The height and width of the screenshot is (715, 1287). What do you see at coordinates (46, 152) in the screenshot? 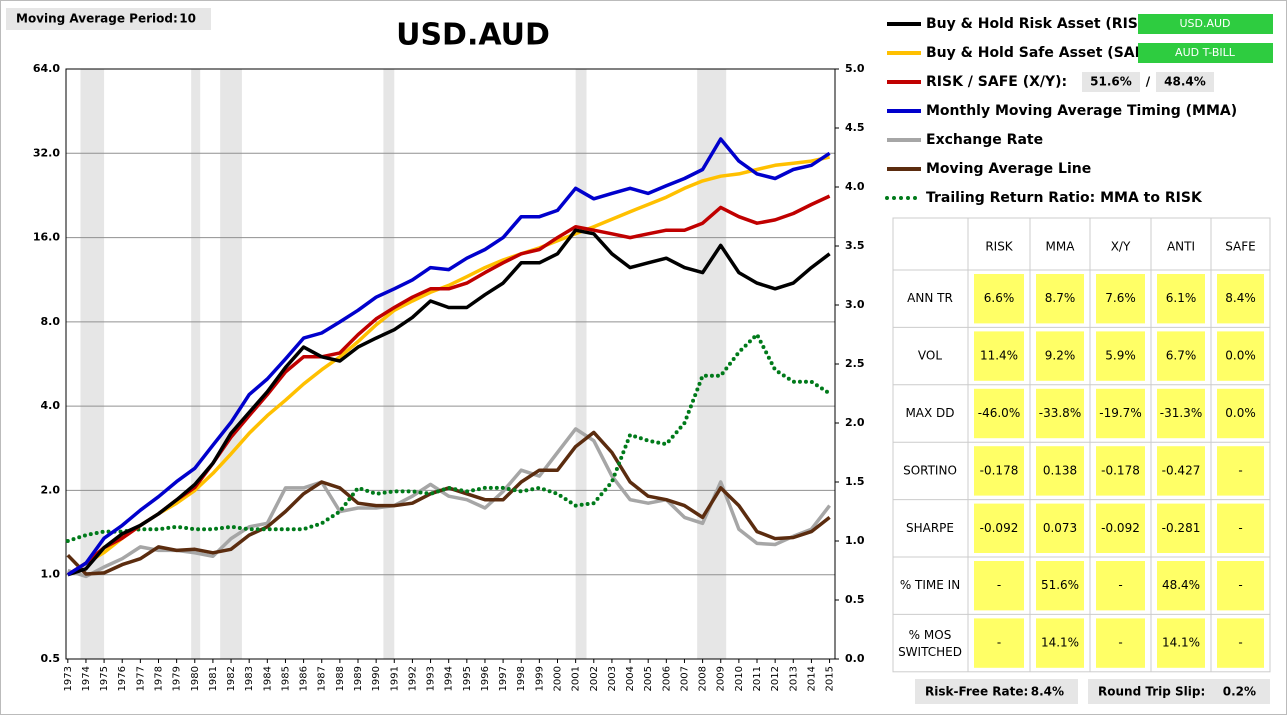
I see `y-tick-label: 32.0` at bounding box center [46, 152].